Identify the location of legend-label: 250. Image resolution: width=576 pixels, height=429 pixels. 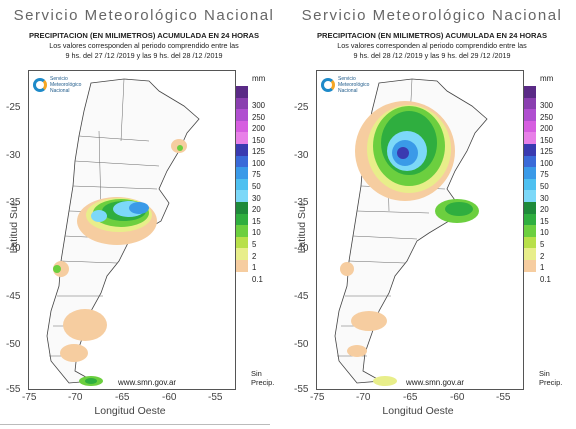
(259, 117).